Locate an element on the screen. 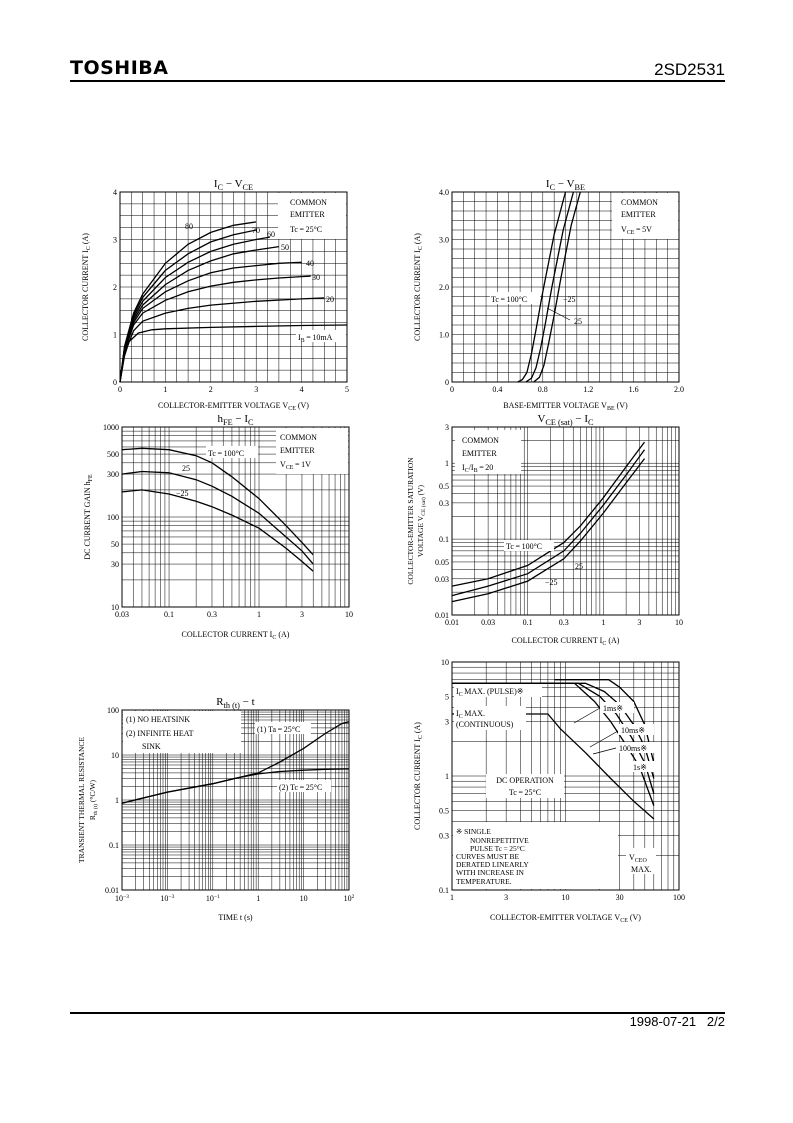  soa-ms10-label: 10ms※ is located at coordinates (633, 730).